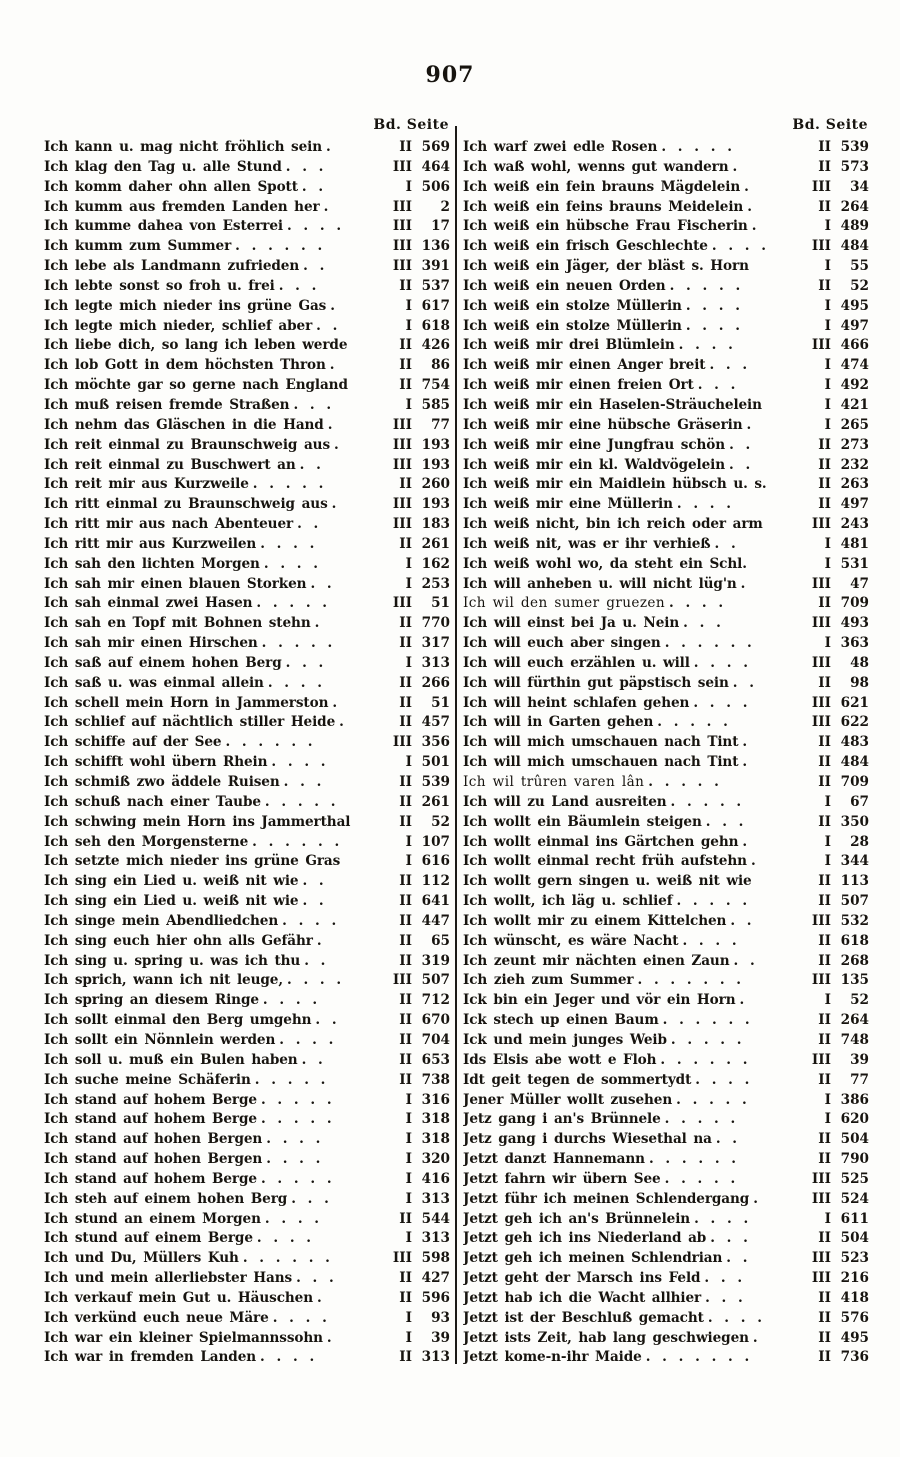  I want to click on index-entry: Ich weiß ein stolze Müllerin. . . . I 495, so click(666, 307).